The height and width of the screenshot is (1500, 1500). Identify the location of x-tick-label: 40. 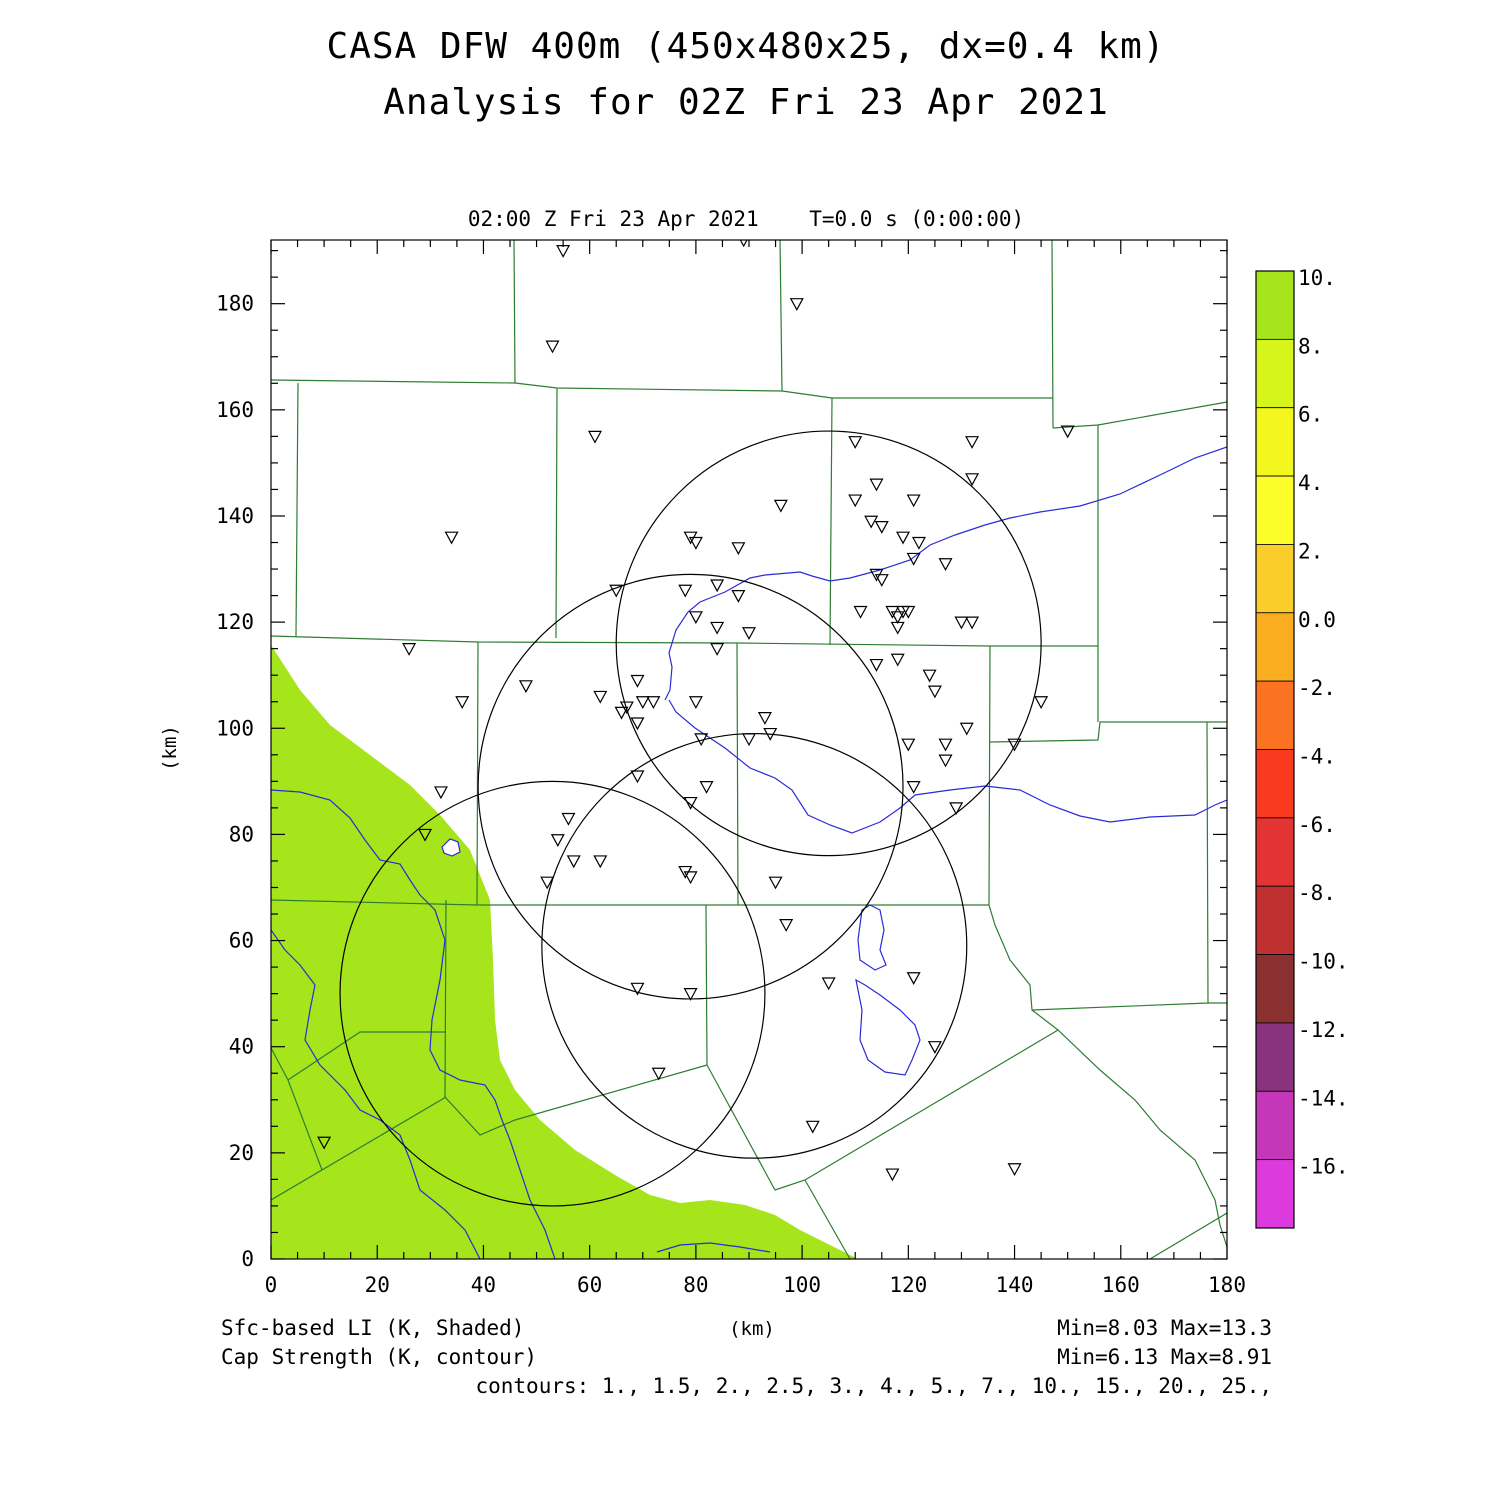
(483, 1285).